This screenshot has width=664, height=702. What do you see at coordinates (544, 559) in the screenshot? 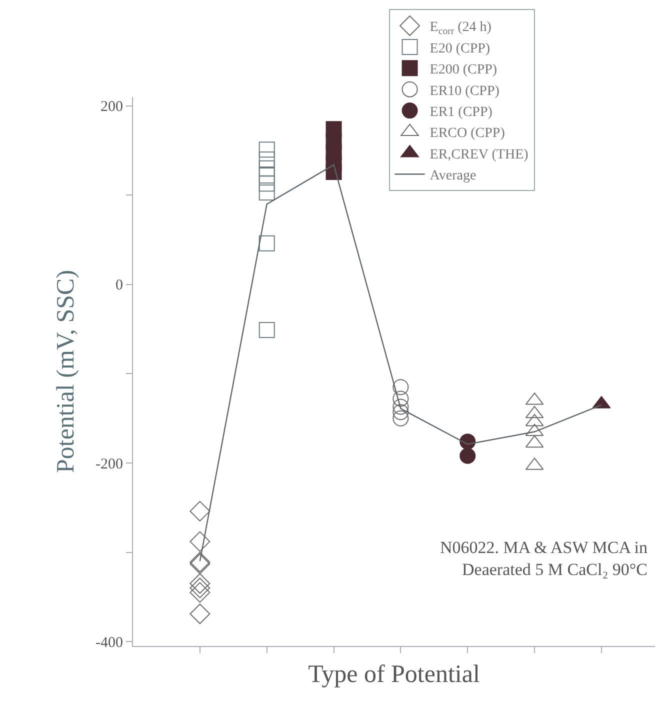
I see `annotation: N06022. MA & ASW MCA in Deaerated 5 M CaCl₂ 90°C` at bounding box center [544, 559].